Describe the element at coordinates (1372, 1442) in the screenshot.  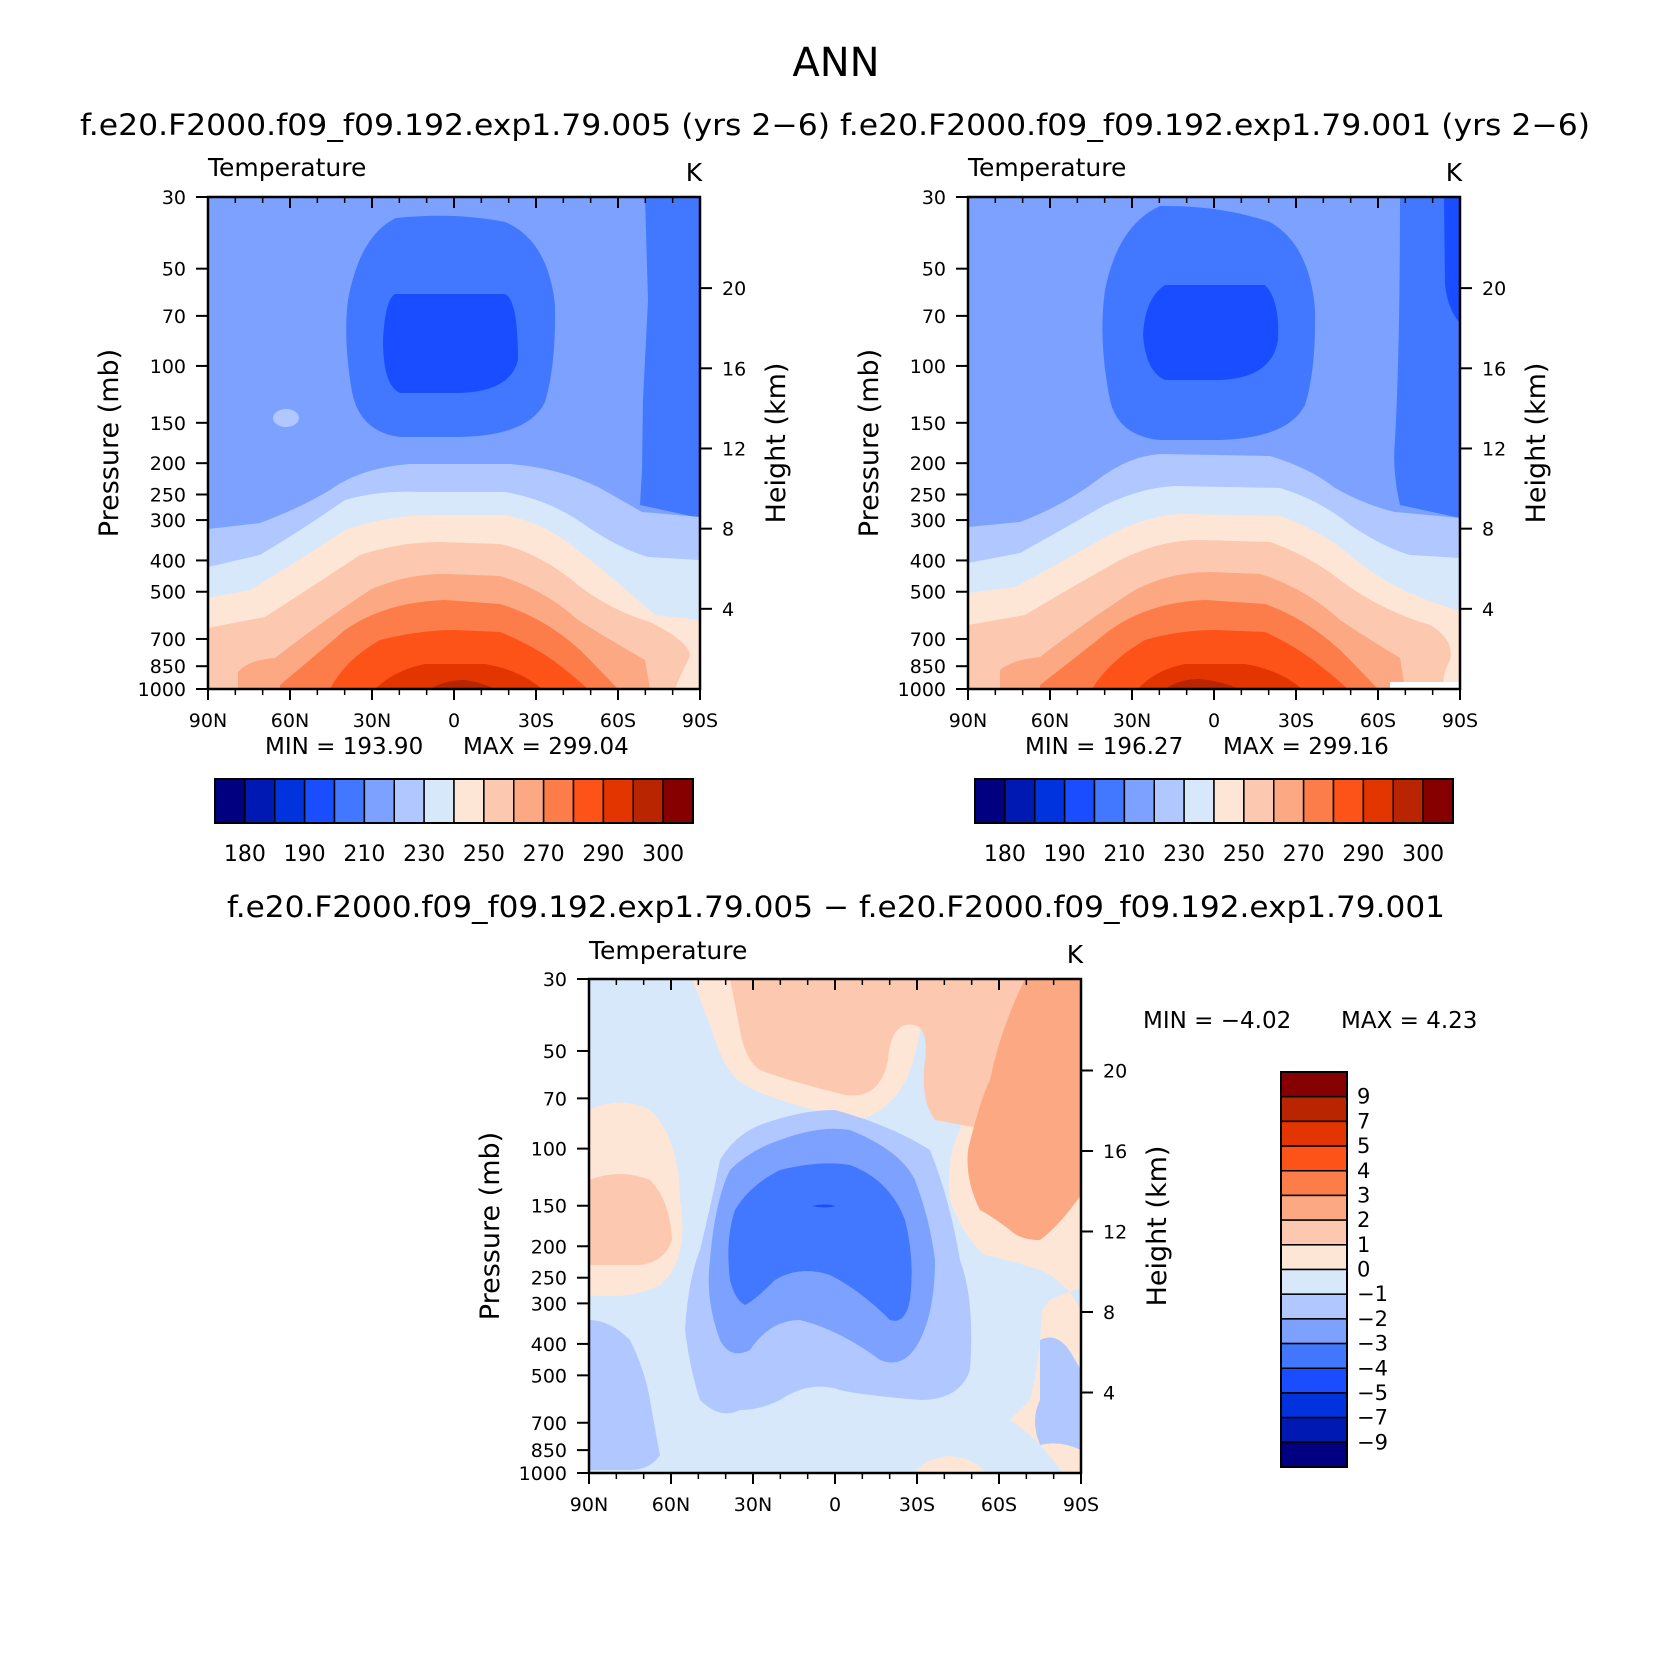
I see `colorbar-label: −9` at that location.